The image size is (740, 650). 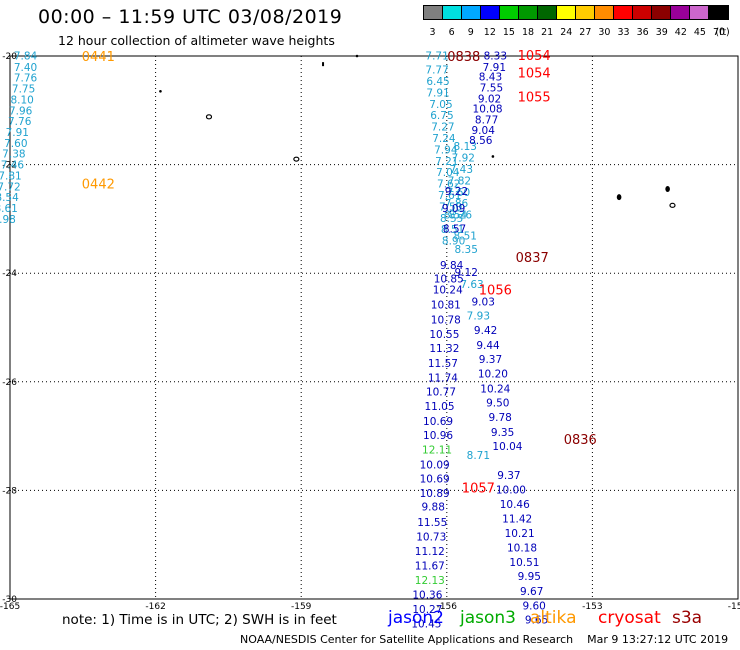 I want to click on colorbar-tick-label: 70, so click(x=719, y=32).